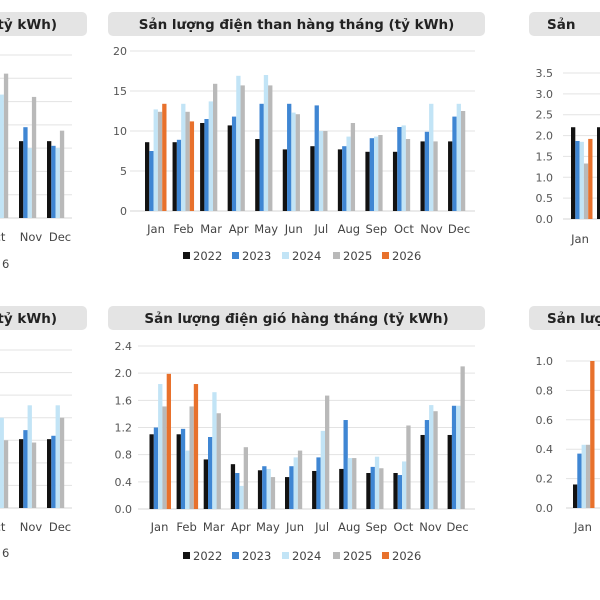 The height and width of the screenshot is (600, 600). What do you see at coordinates (233, 486) in the screenshot?
I see `bar-2022-apr` at bounding box center [233, 486].